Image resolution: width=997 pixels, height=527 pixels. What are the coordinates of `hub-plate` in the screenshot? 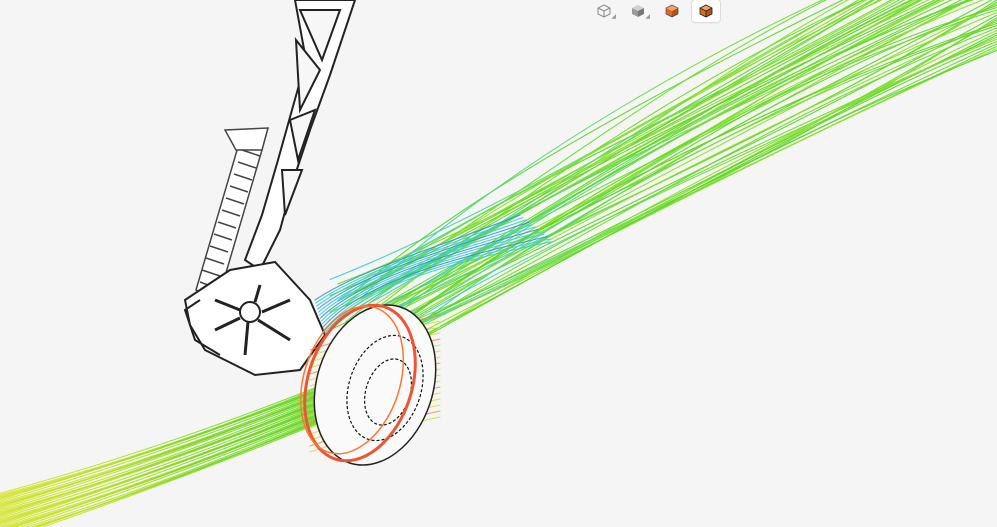 It's located at (255, 318).